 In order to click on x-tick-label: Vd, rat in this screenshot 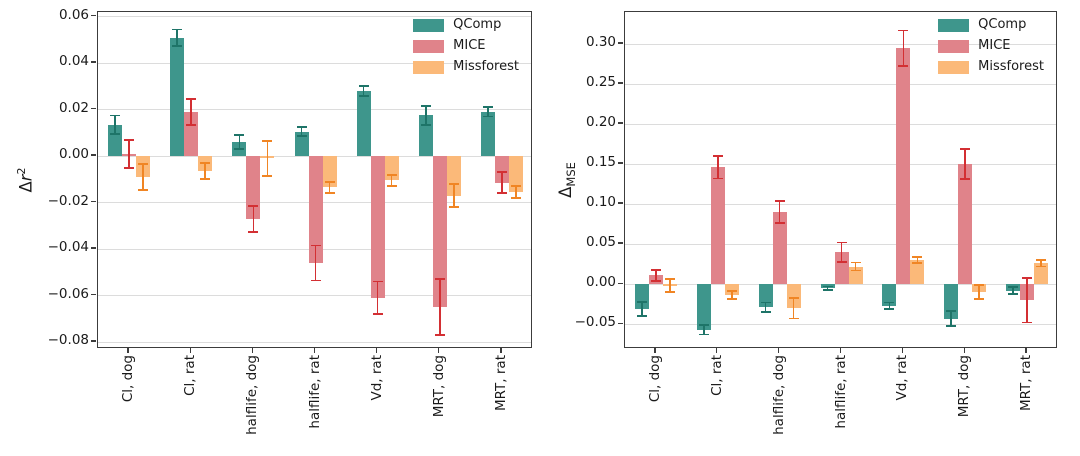, I will do `click(902, 378)`.